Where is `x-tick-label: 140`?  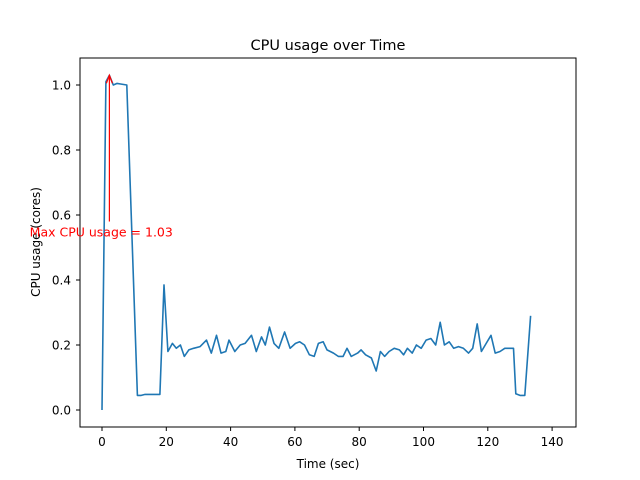 x-tick-label: 140 is located at coordinates (552, 442).